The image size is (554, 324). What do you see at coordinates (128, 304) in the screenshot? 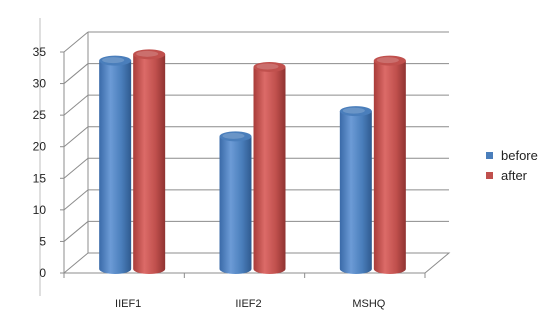
I see `x-tick-label-IIEF1: IIEF1` at bounding box center [128, 304].